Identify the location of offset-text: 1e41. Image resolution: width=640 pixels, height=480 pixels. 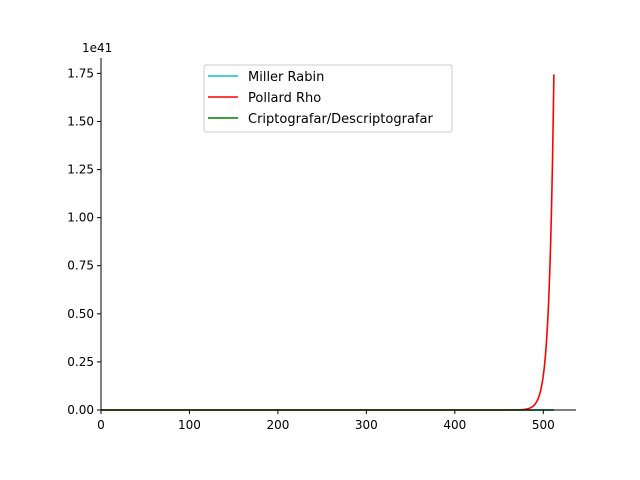
(97, 48).